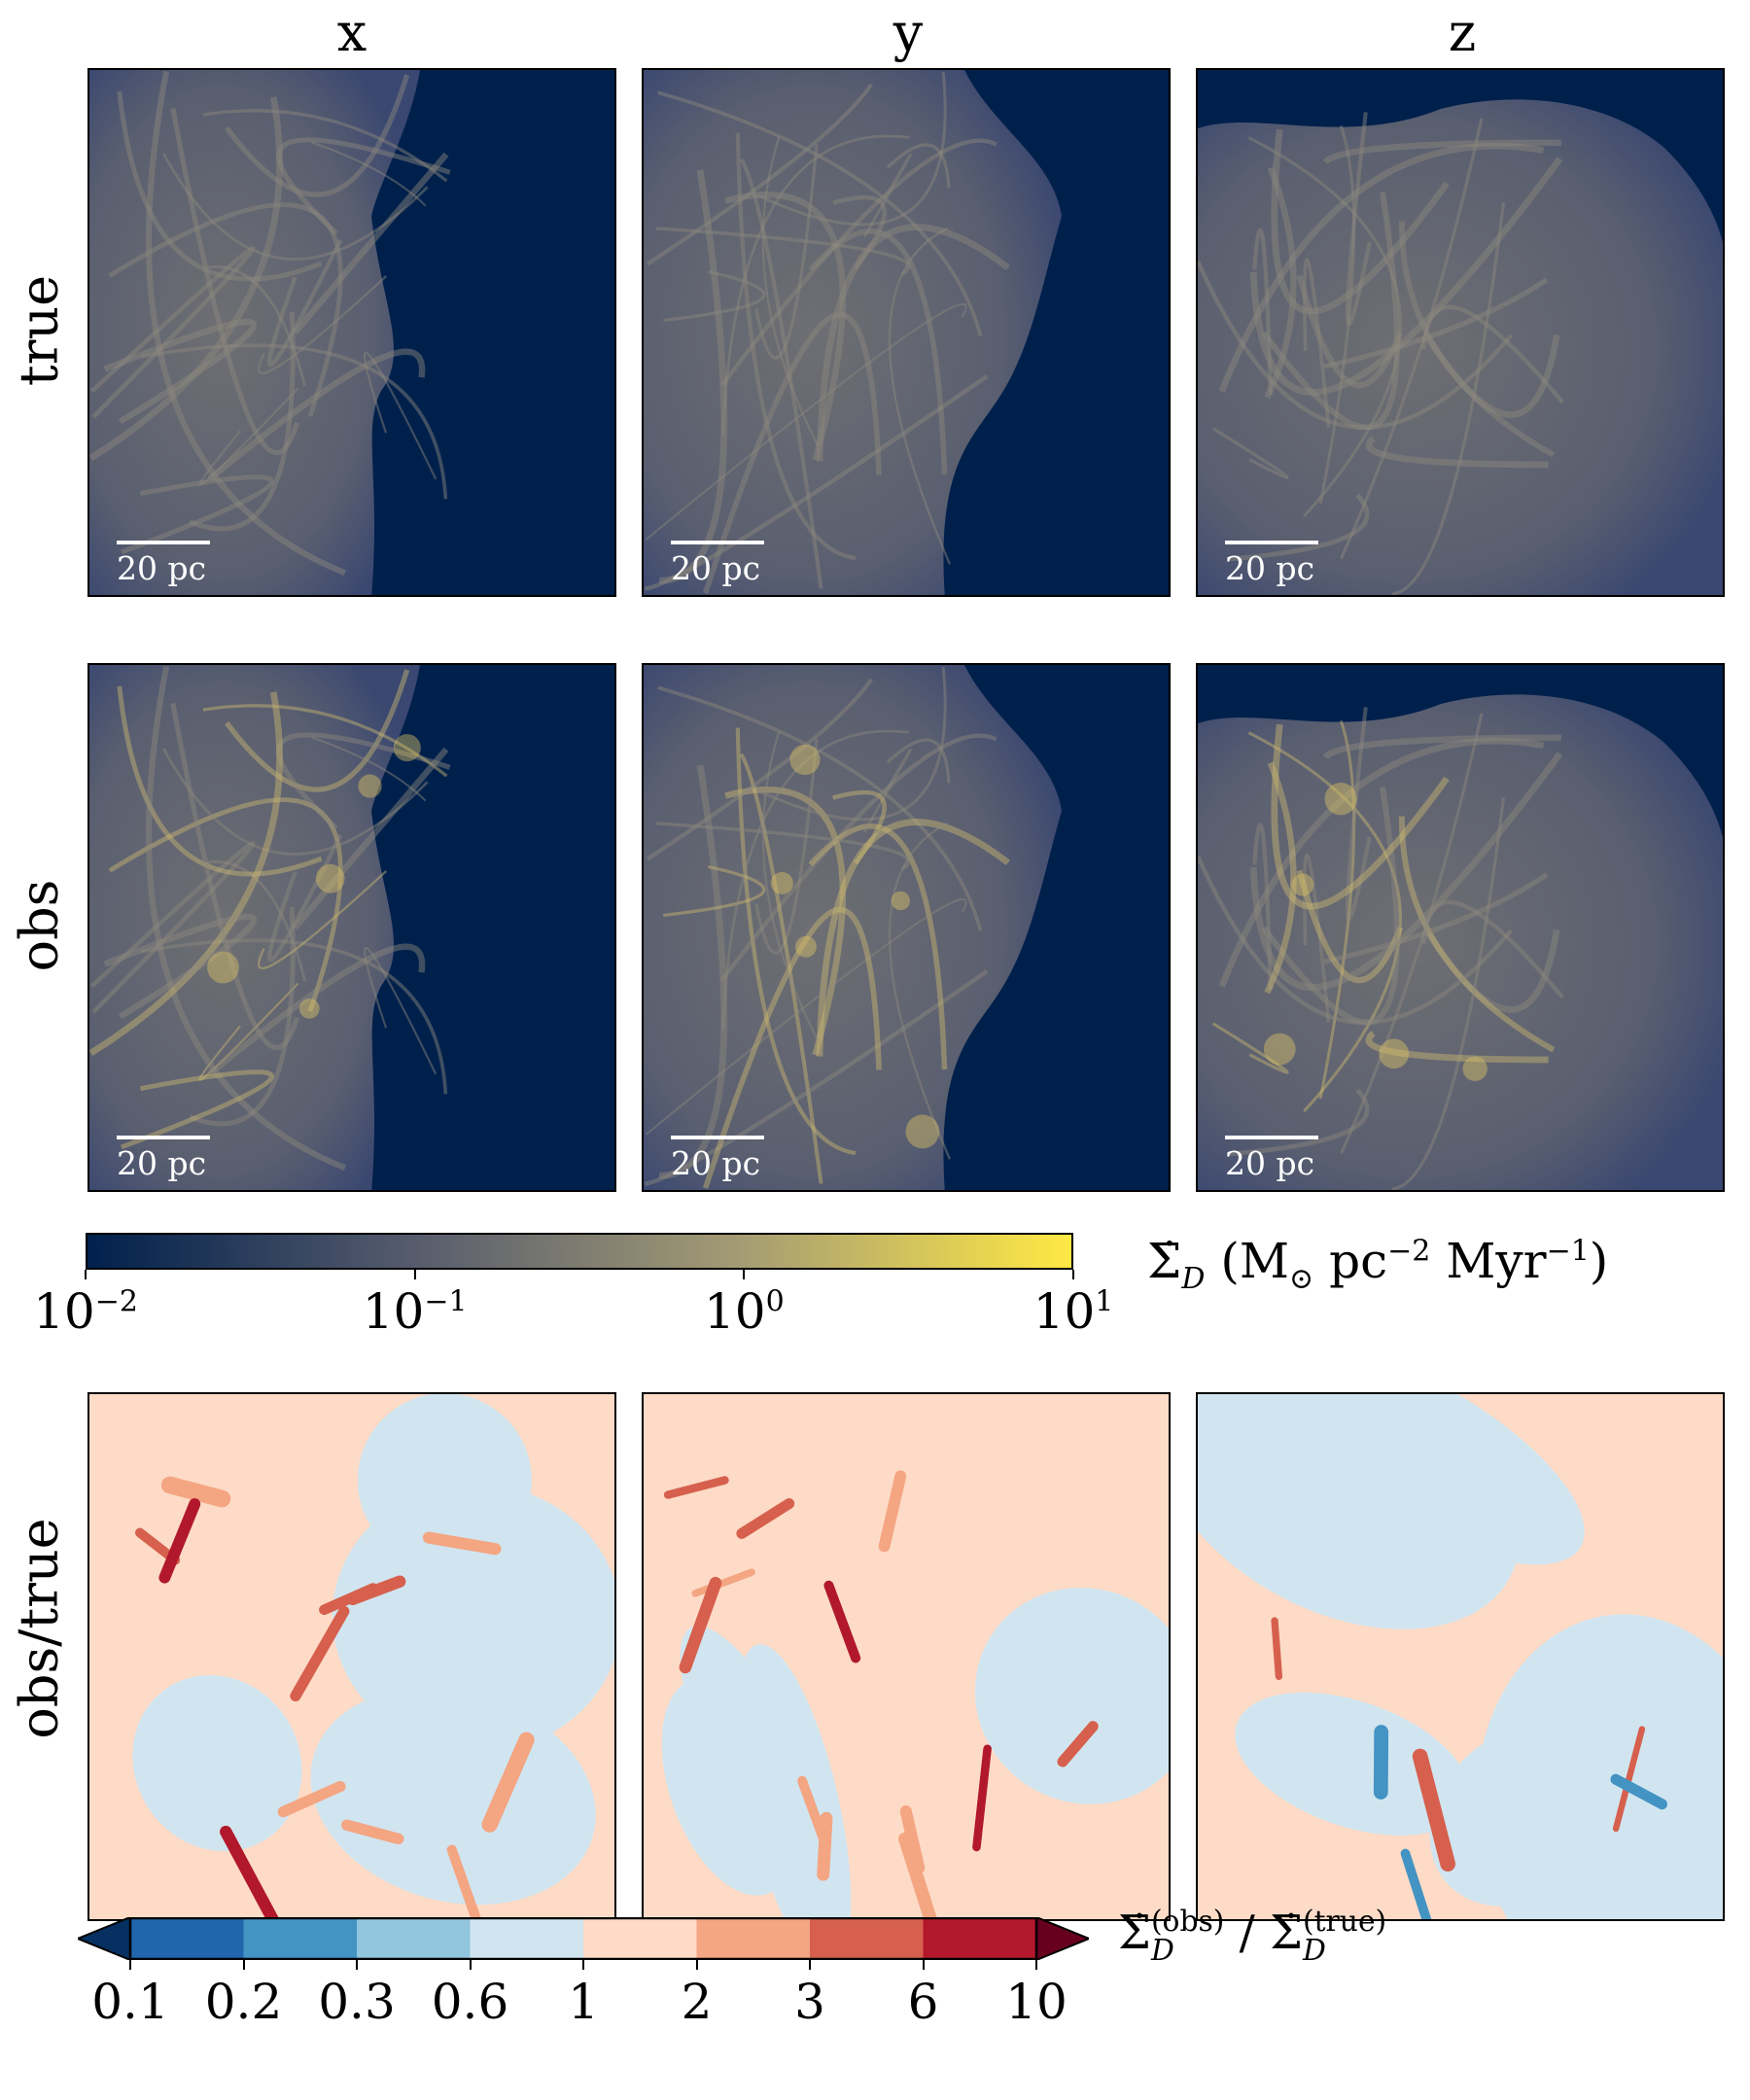  Describe the element at coordinates (85, 1311) in the screenshot. I see `density-tick-label: 10⁻²` at that location.